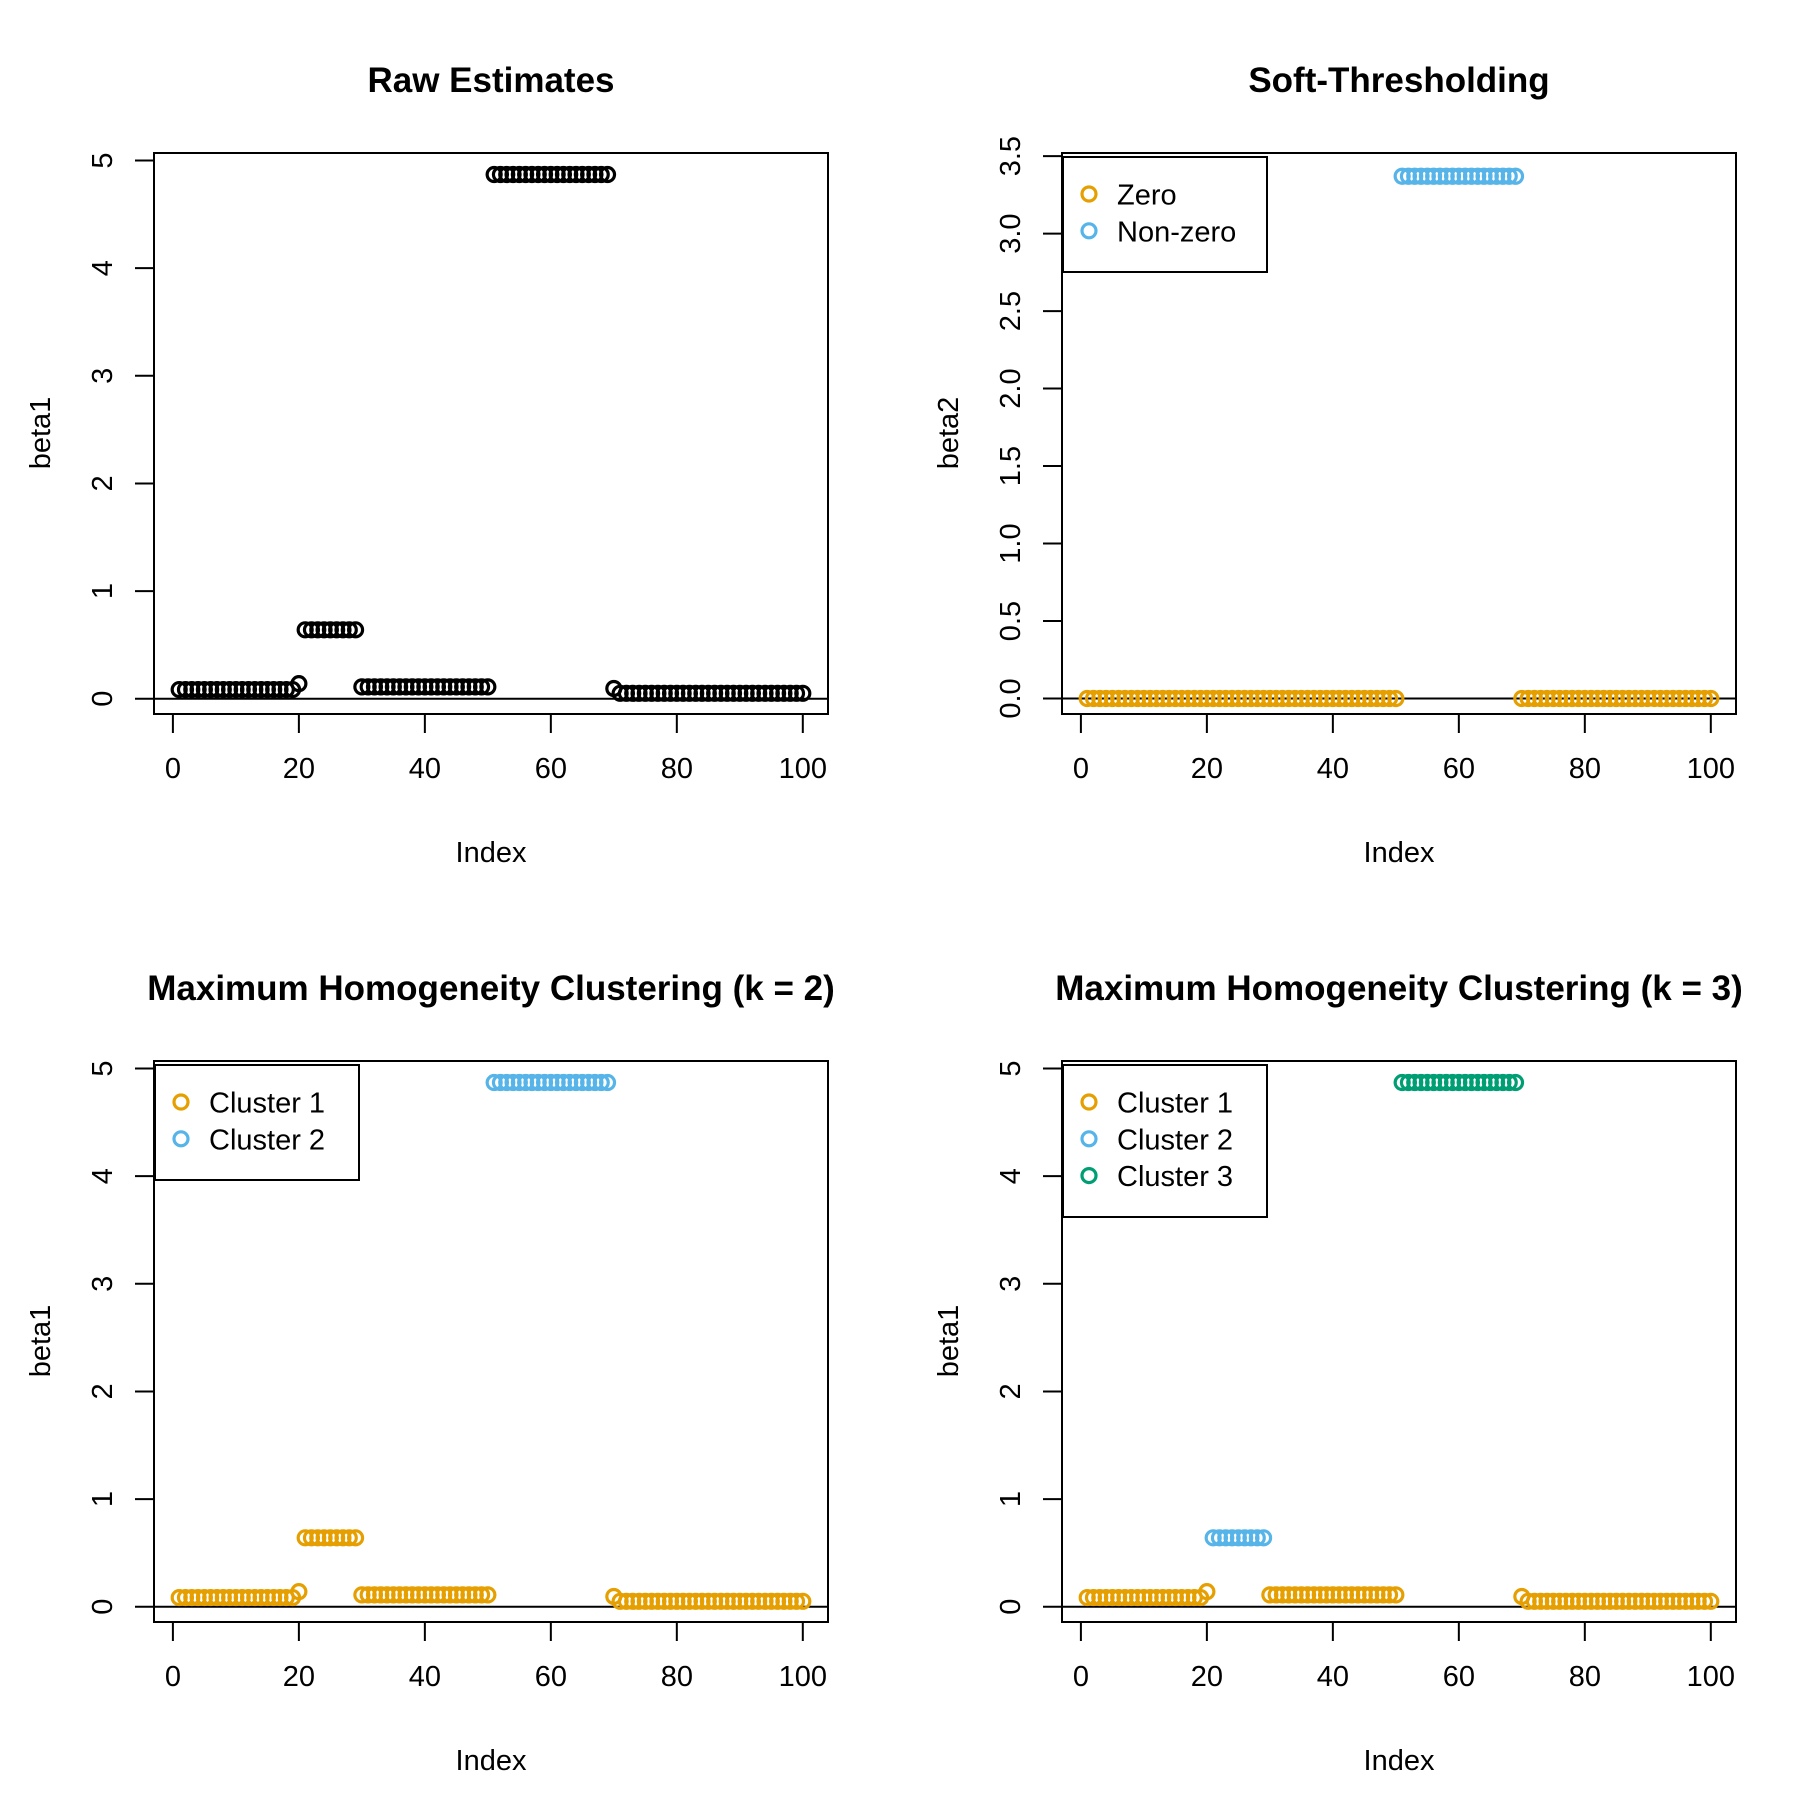 This screenshot has width=1816, height=1816. Describe the element at coordinates (1011, 388) in the screenshot. I see `y-tick-label: 2.0` at that location.